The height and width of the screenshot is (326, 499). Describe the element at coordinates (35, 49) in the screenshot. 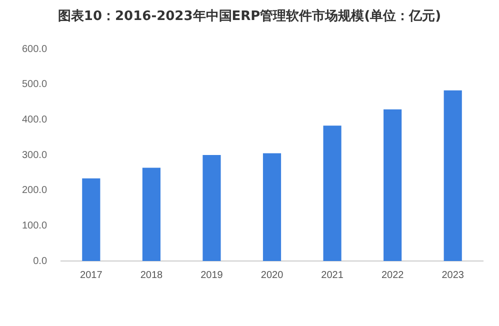

I see `y-tick-label: 600.0` at that location.